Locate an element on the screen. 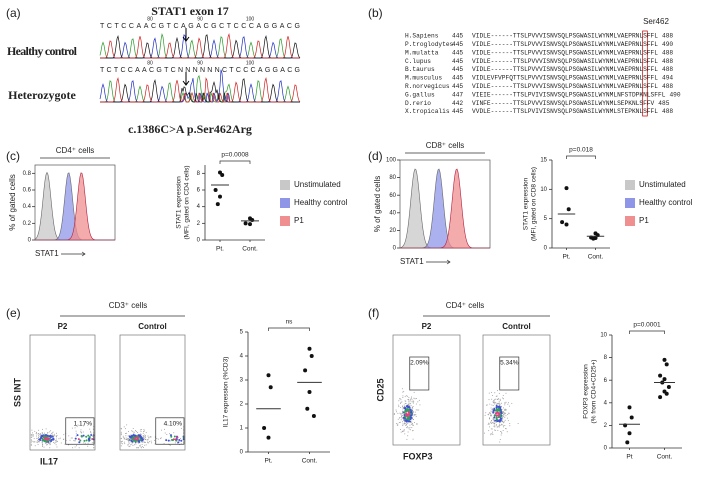 Image resolution: width=709 pixels, height=485 pixels. group-title: CD3⁺ cells is located at coordinates (128, 305).